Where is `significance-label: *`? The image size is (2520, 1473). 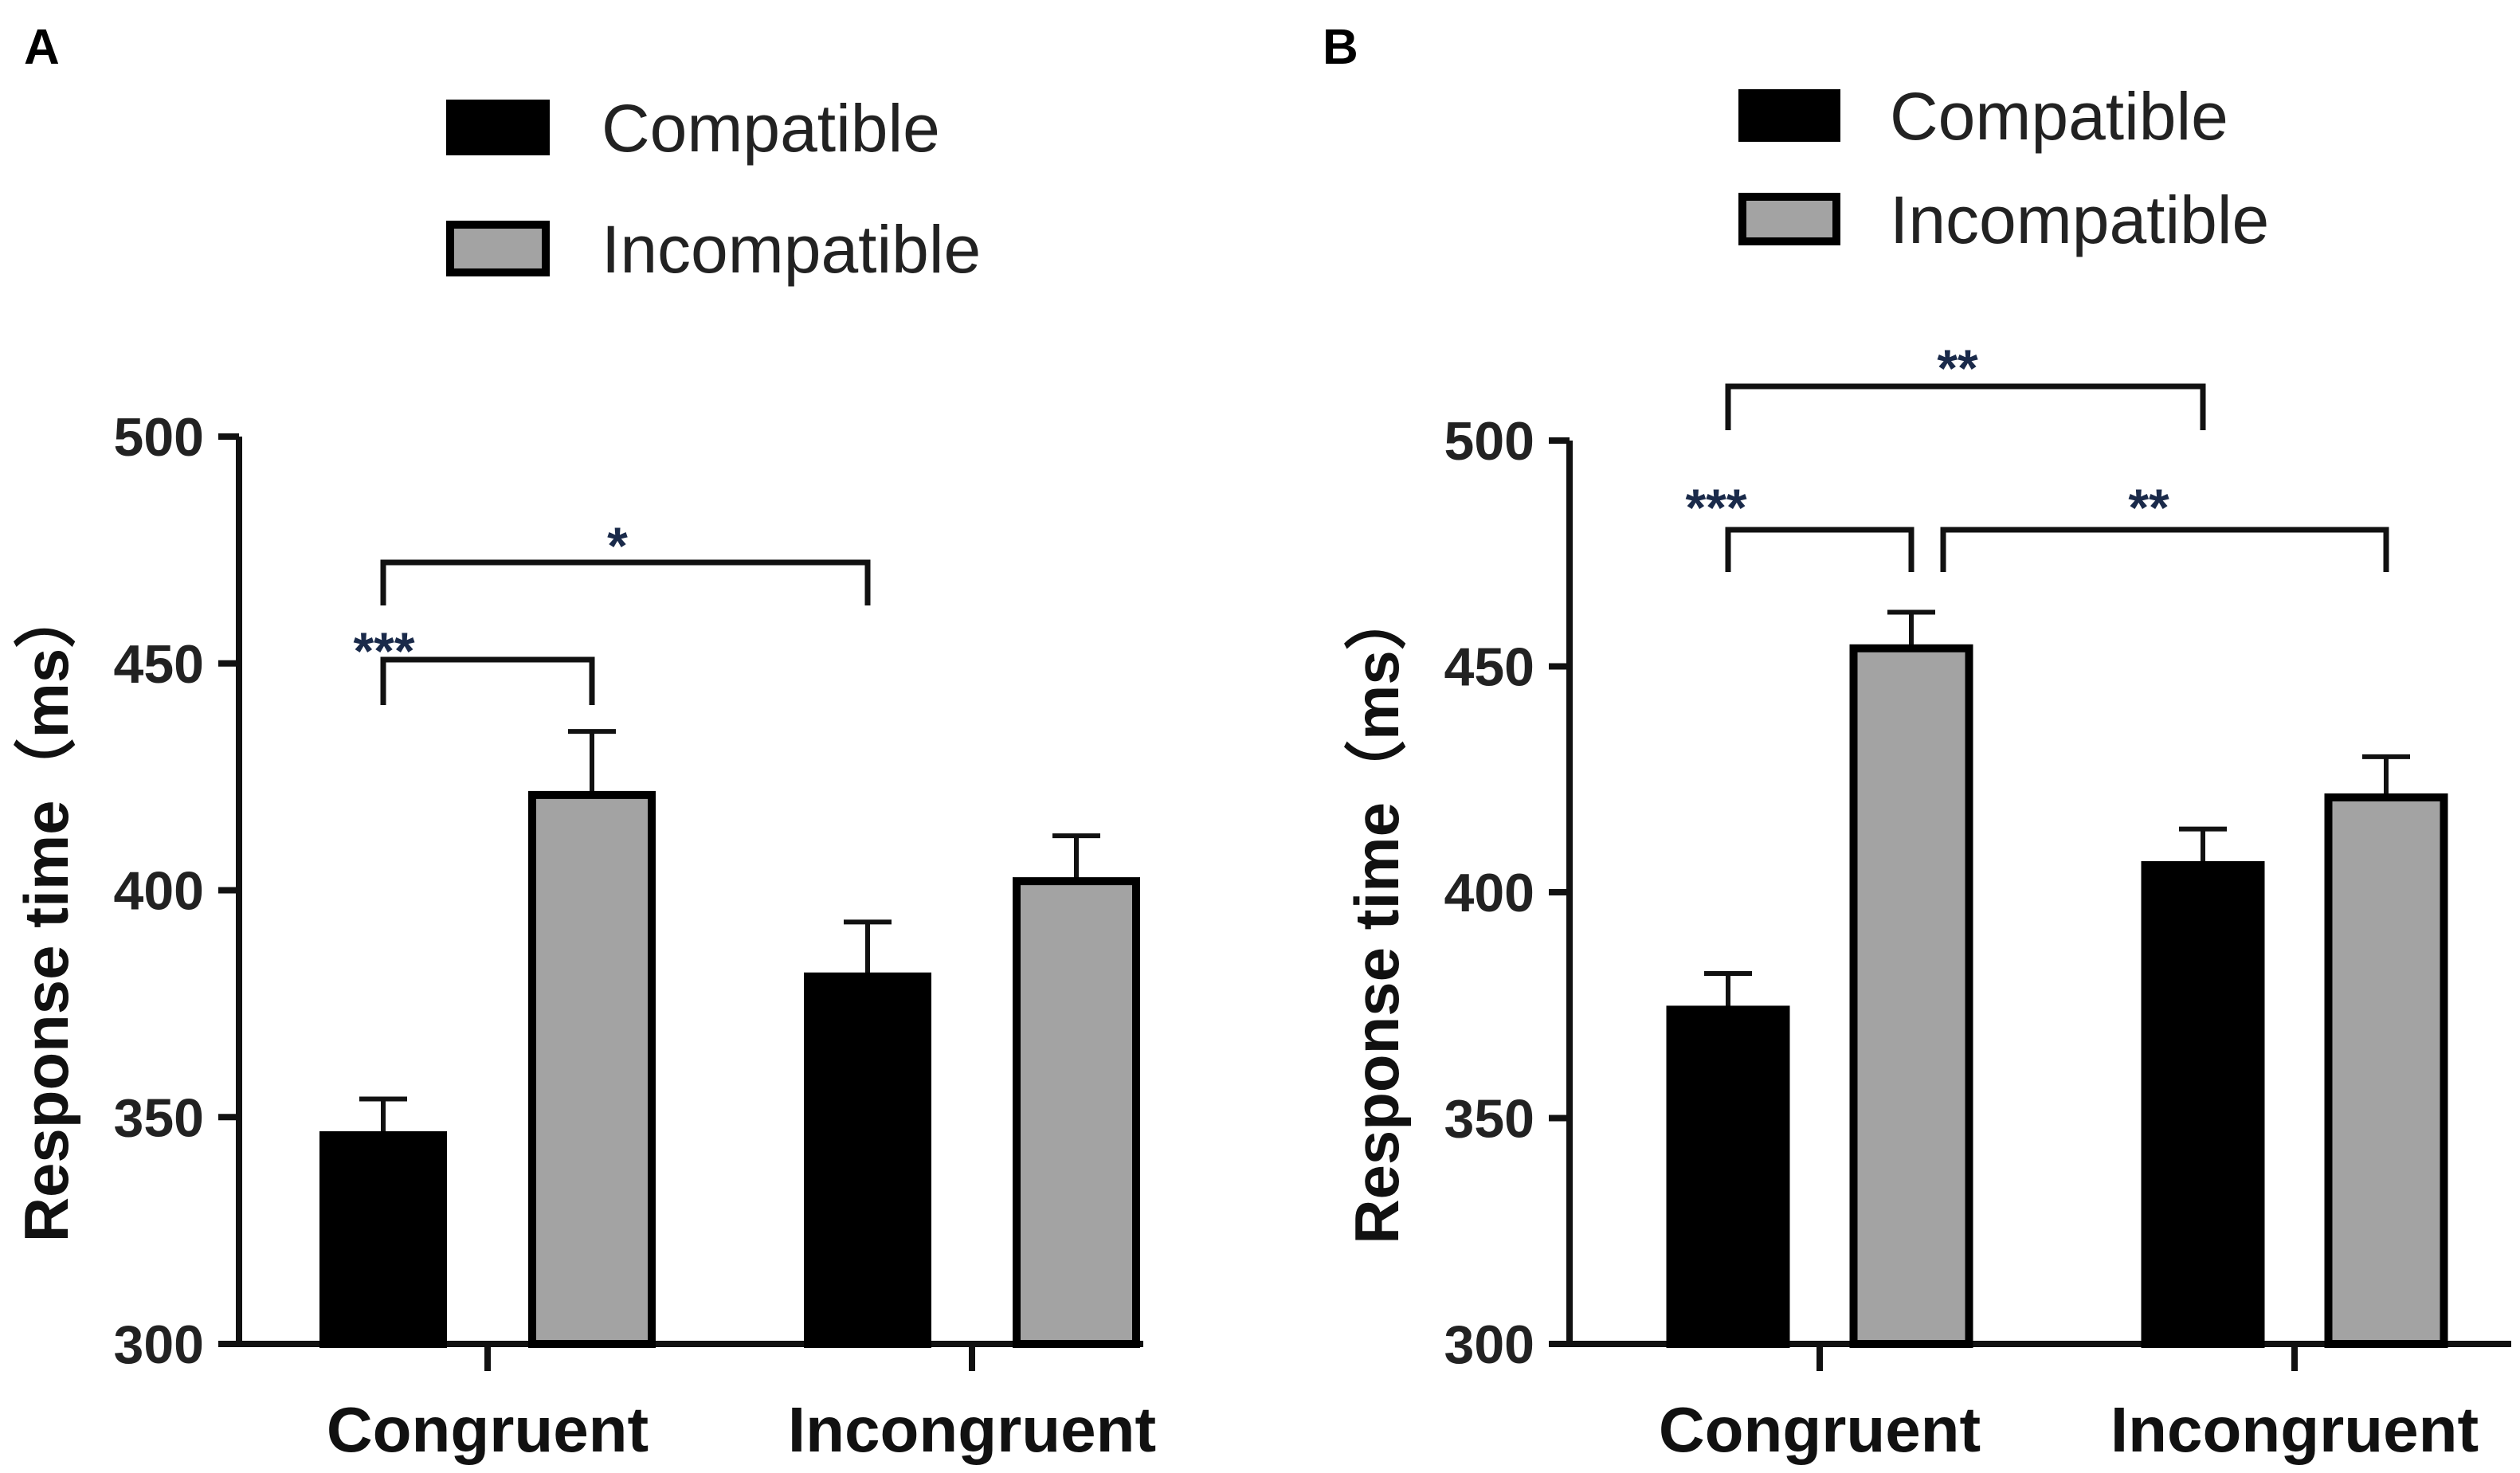 significance-label: * is located at coordinates (617, 545).